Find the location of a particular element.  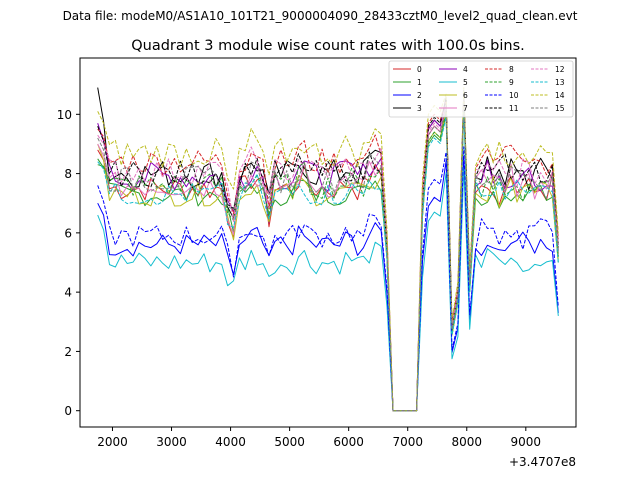

x-tick-label: 2000 is located at coordinates (112, 442).